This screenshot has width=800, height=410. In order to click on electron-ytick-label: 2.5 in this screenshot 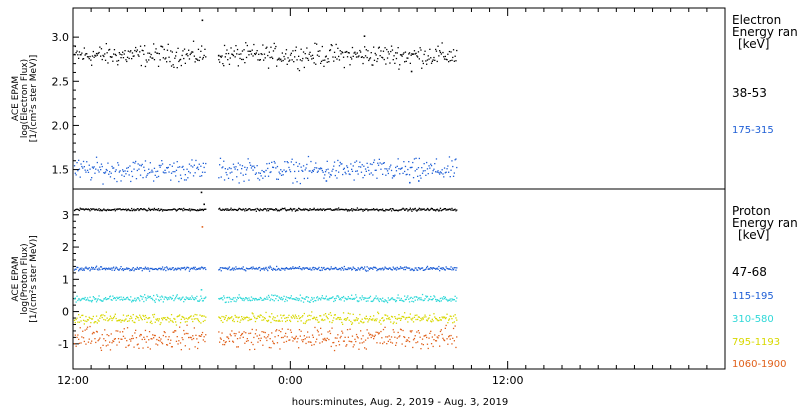, I will do `click(61, 81)`.